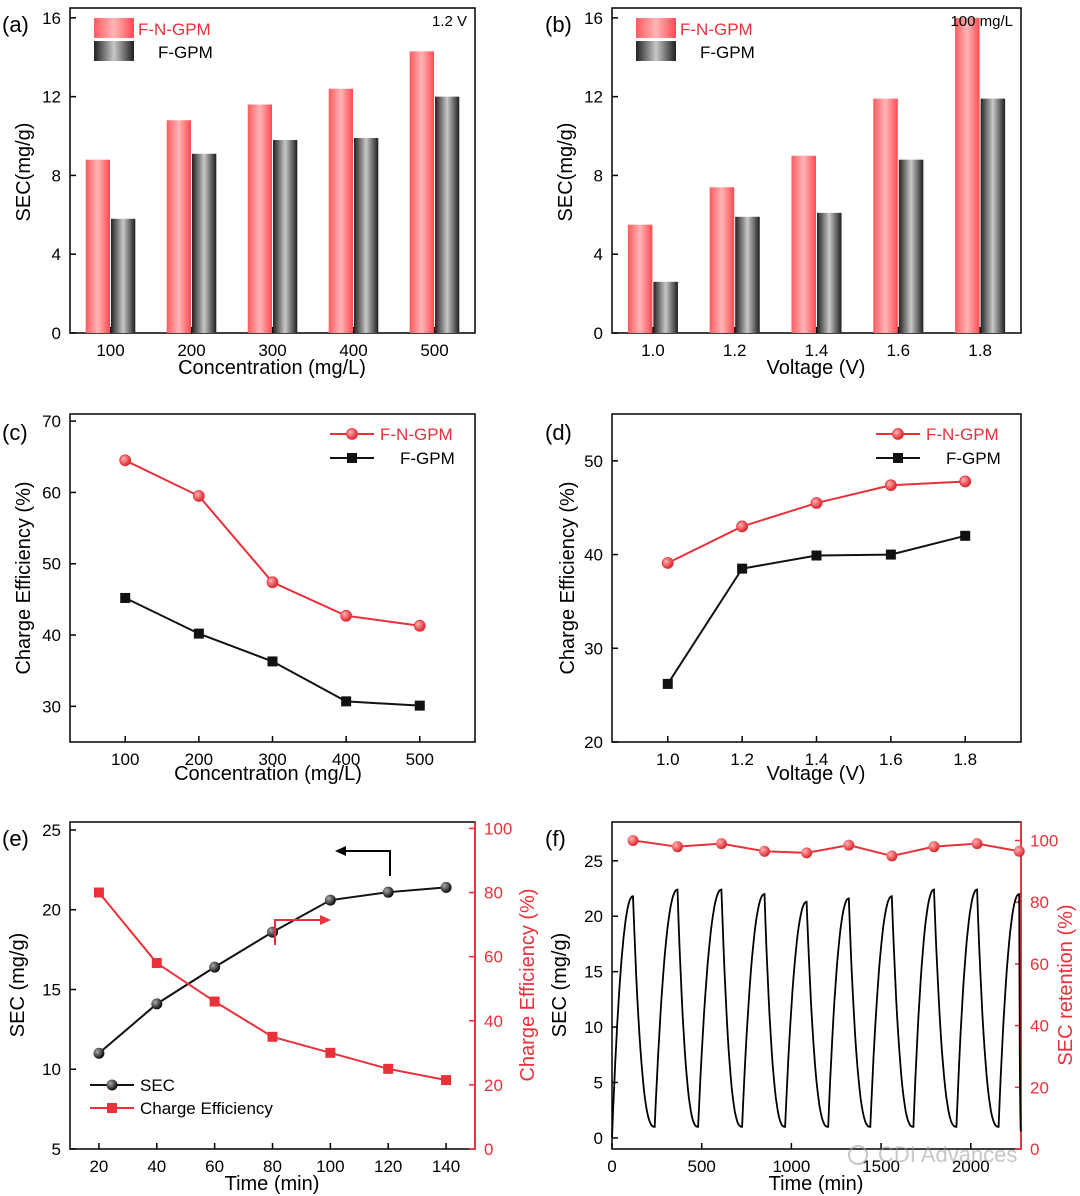  Describe the element at coordinates (446, 1166) in the screenshot. I see `x-tick-label-e: 140` at that location.